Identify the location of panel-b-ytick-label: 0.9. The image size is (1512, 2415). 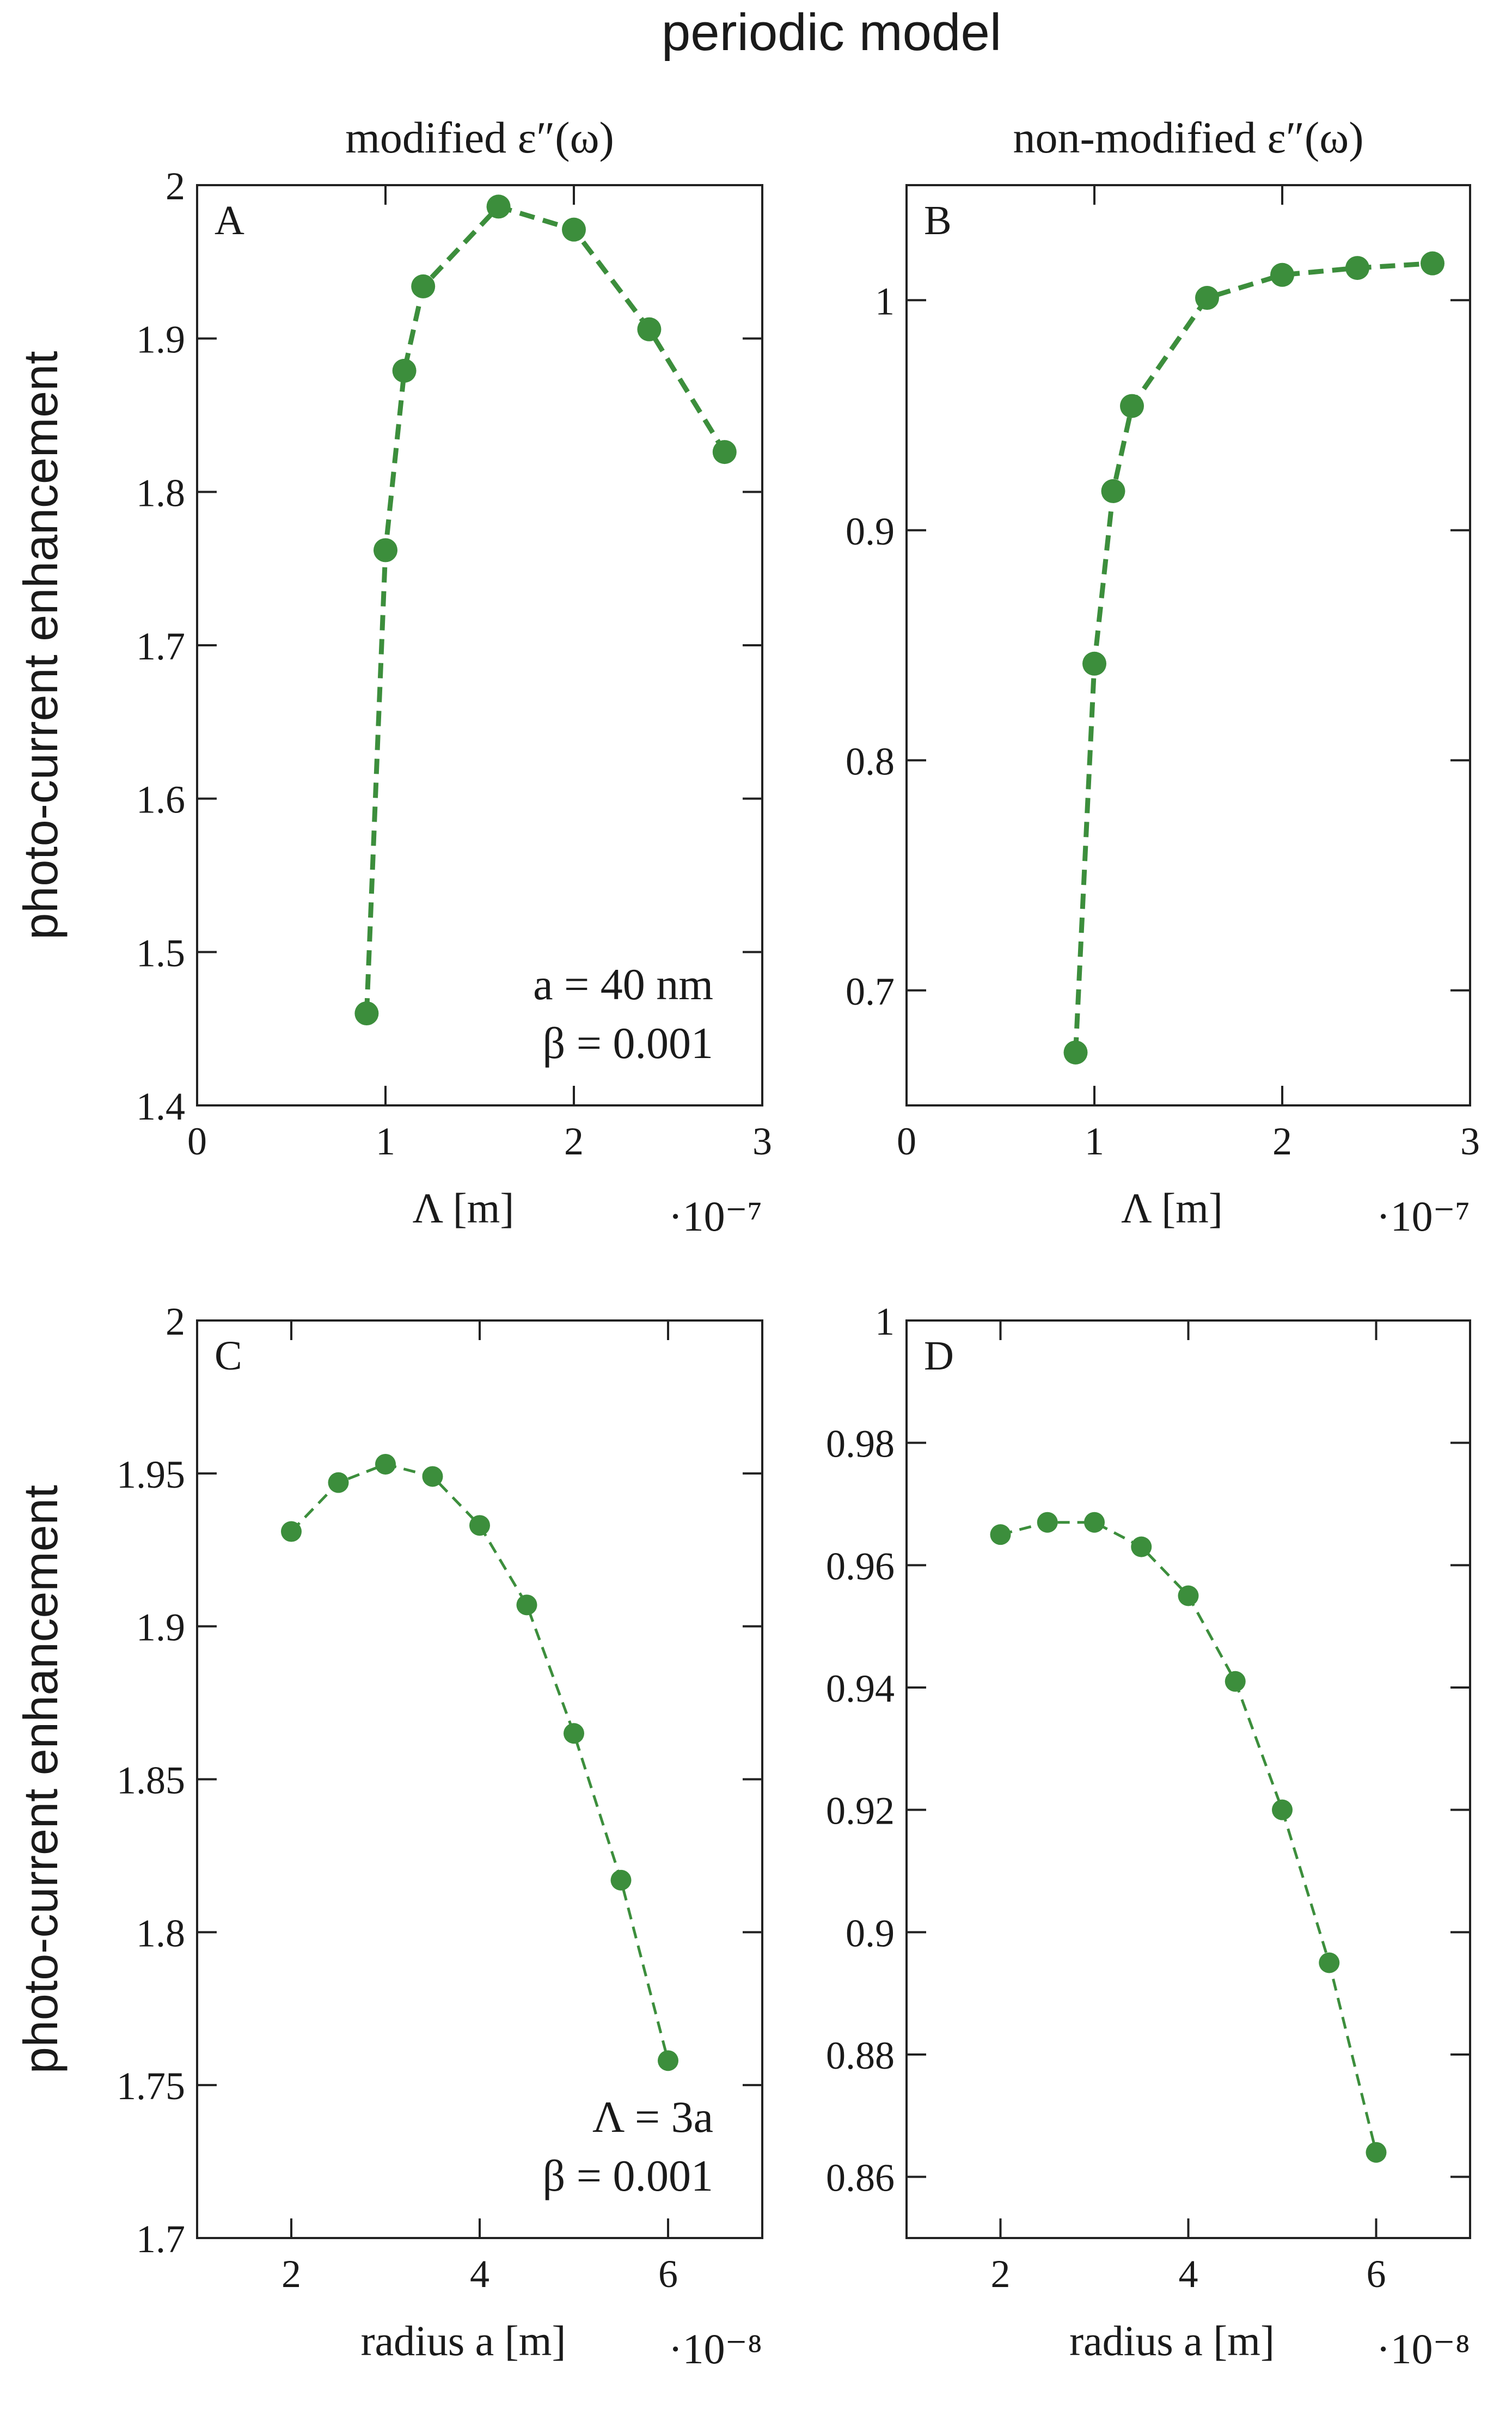
(870, 532).